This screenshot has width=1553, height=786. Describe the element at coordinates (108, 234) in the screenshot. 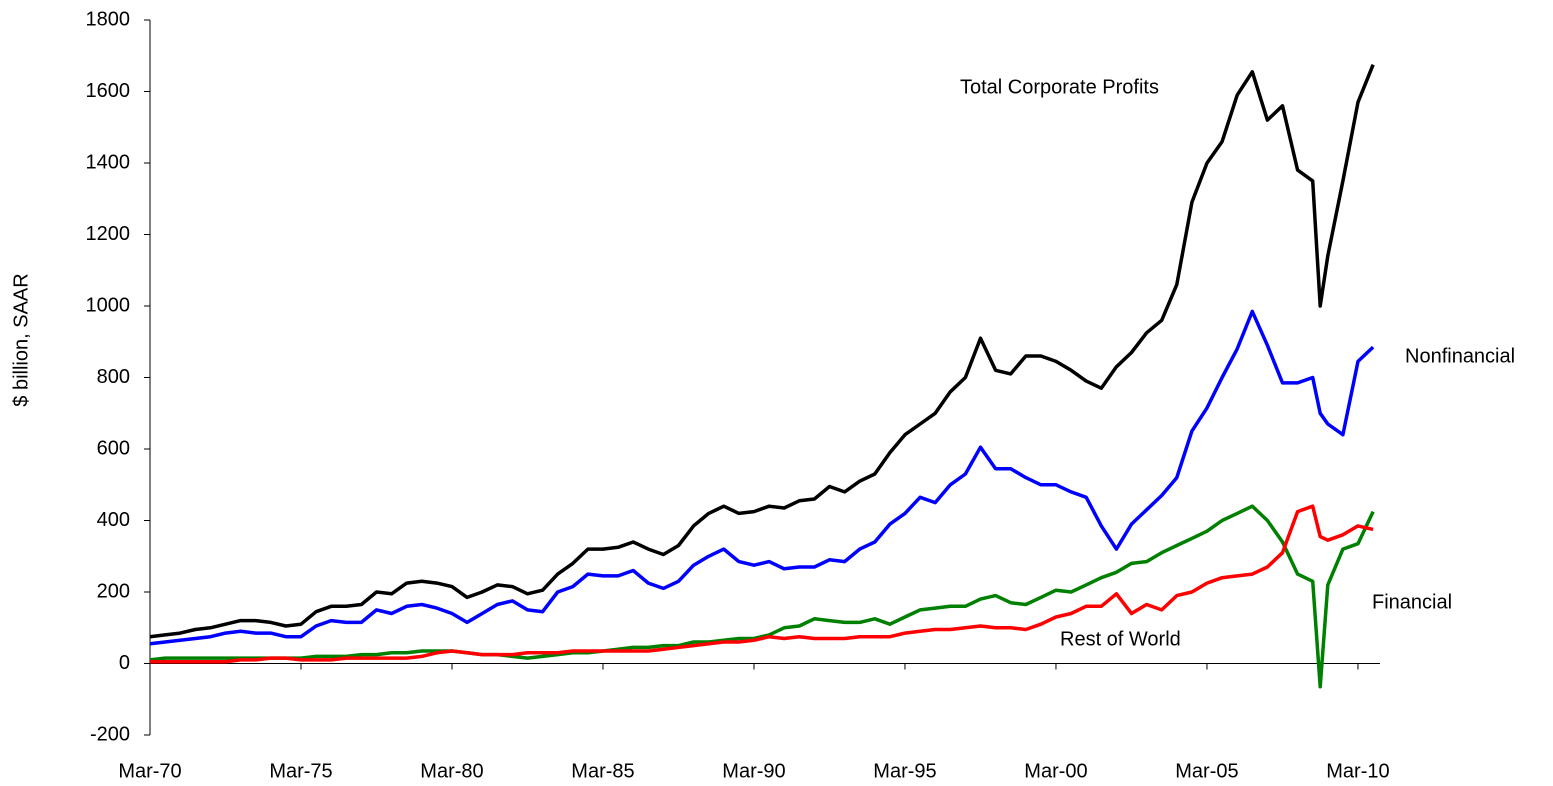

I see `y-tick-label: 1200` at that location.